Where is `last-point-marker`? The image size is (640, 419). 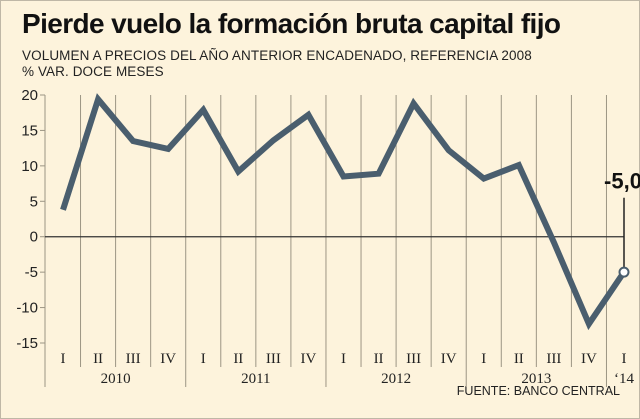 last-point-marker is located at coordinates (624, 272).